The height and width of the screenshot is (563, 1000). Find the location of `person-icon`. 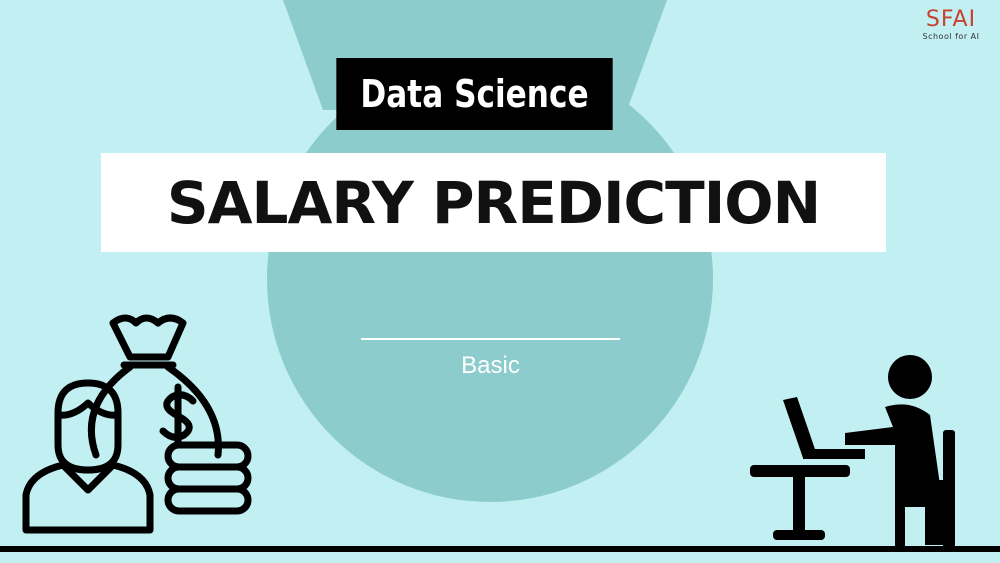

person-icon is located at coordinates (88, 456).